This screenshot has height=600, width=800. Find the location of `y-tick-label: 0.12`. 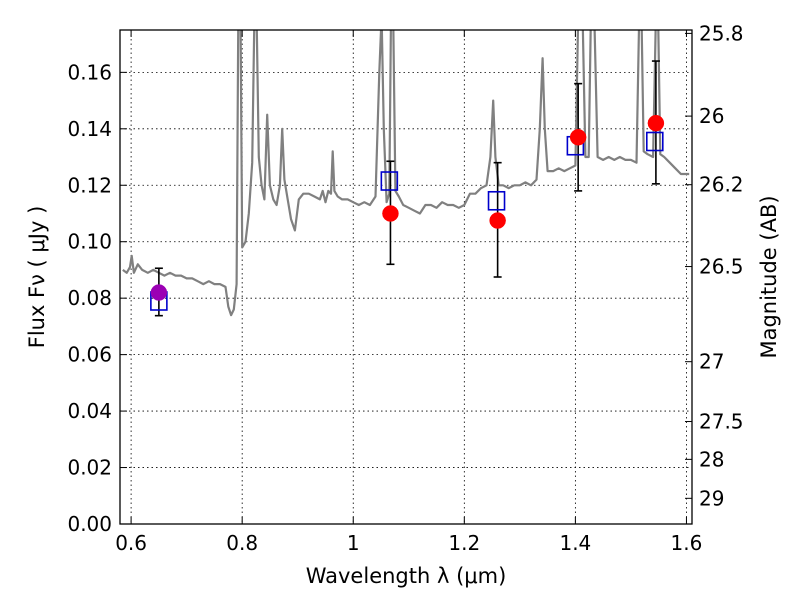

y-tick-label: 0.12 is located at coordinates (89, 185).